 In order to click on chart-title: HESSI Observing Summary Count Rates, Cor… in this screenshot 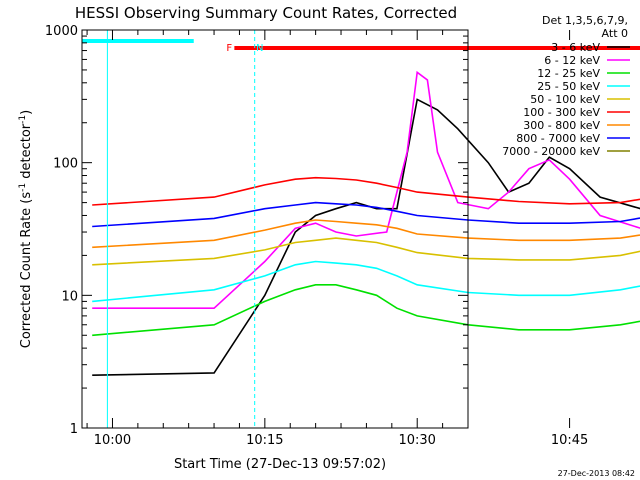, I will do `click(266, 13)`.